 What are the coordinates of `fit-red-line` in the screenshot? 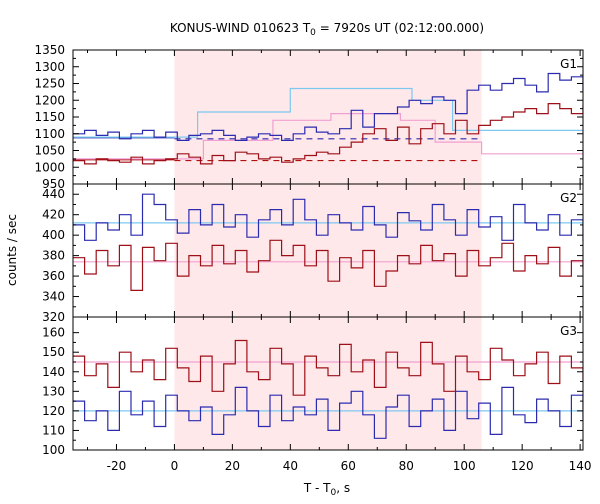 It's located at (328, 136).